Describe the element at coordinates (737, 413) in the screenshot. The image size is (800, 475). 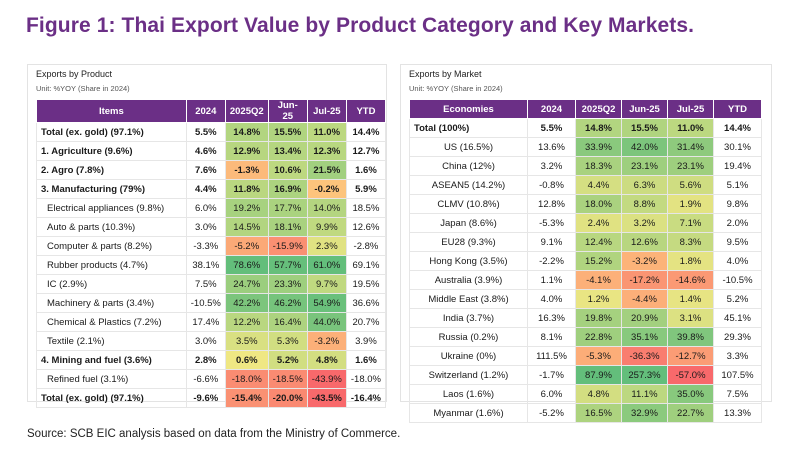
I see `value-cell: 13.3%` at that location.